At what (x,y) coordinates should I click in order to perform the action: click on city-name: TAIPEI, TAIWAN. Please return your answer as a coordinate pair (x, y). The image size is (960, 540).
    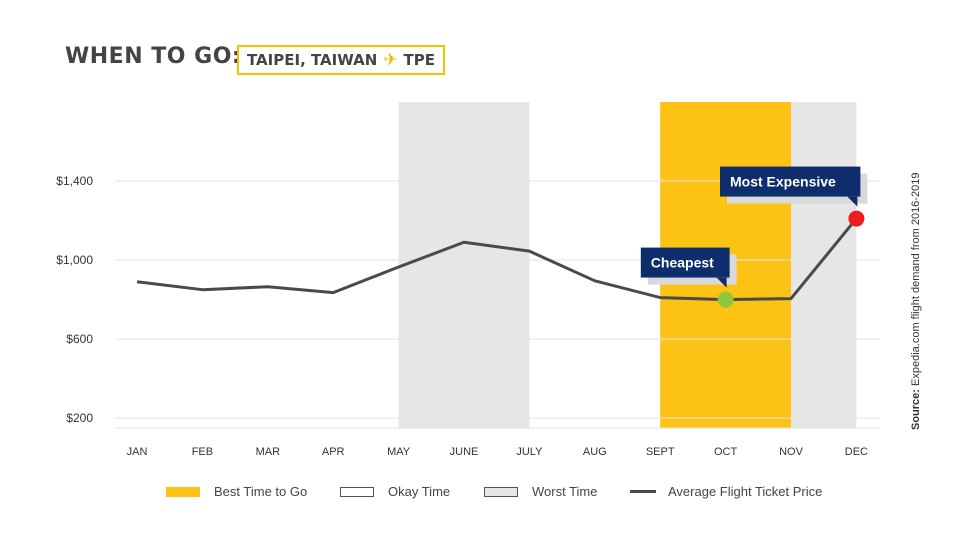
    Looking at the image, I should click on (312, 60).